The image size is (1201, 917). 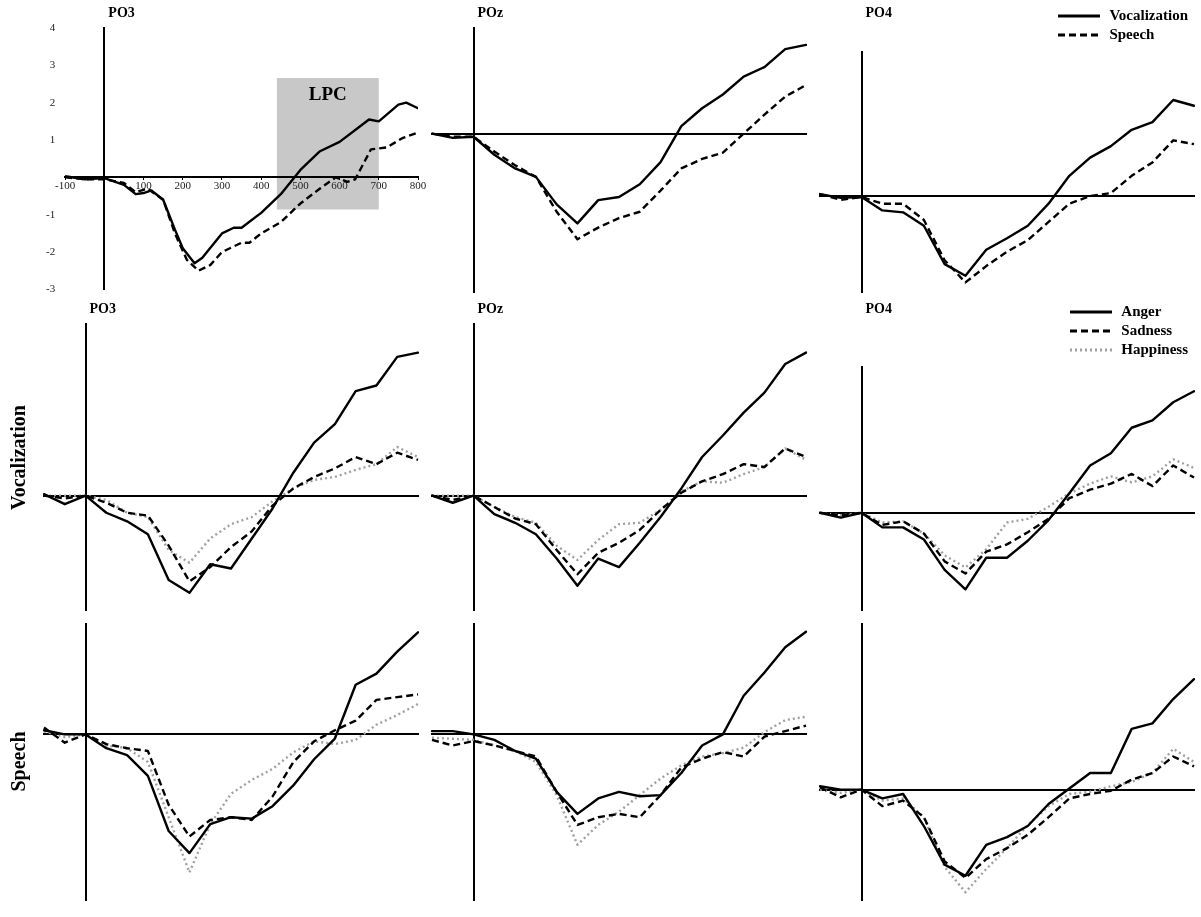 What do you see at coordinates (183, 184) in the screenshot?
I see `x-tick-label: 200` at bounding box center [183, 184].